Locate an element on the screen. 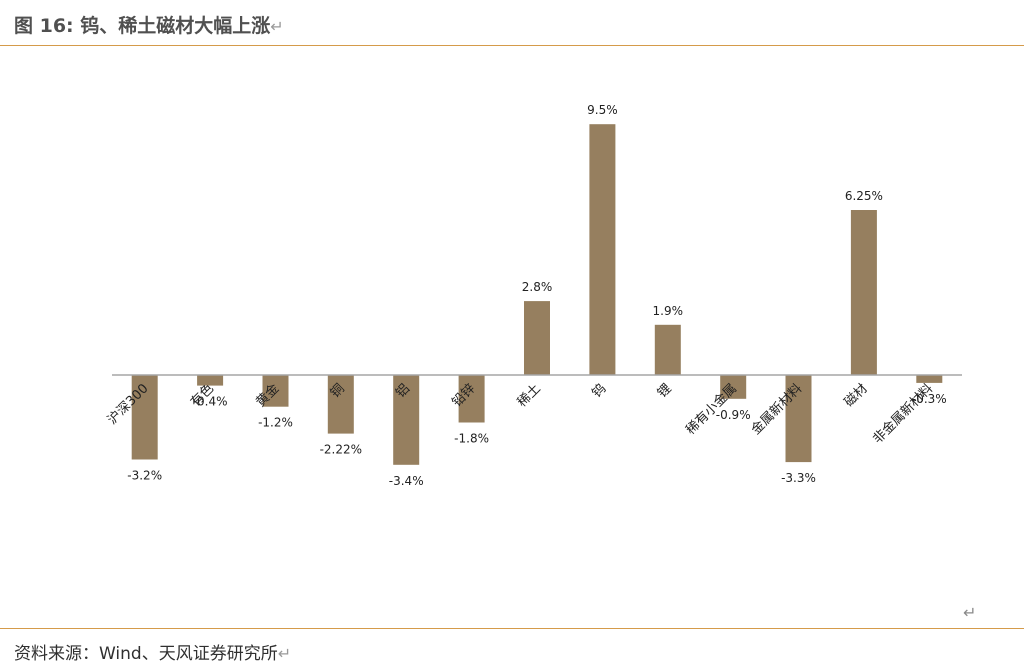  value-label-9: -0.9% is located at coordinates (733, 415).